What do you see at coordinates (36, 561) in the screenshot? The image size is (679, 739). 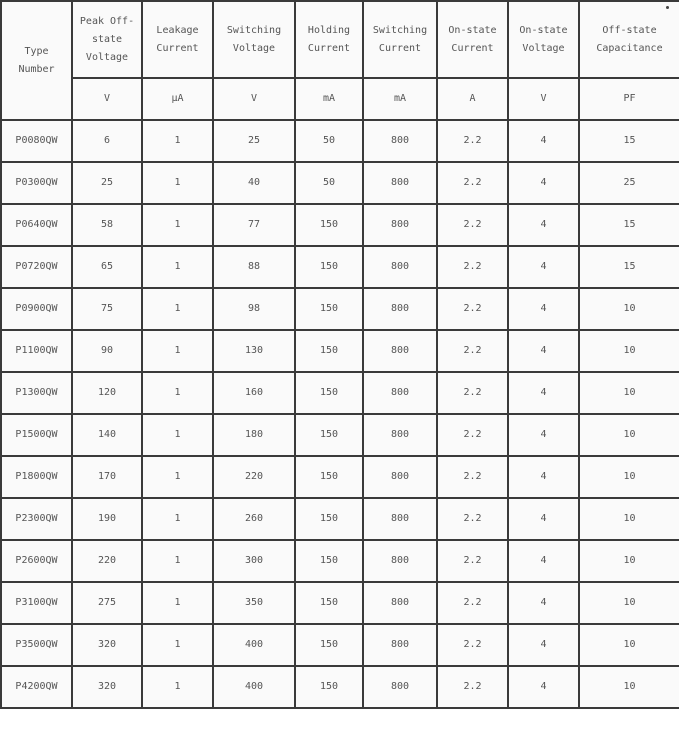 I see `type-number-cell: P2600QW` at bounding box center [36, 561].